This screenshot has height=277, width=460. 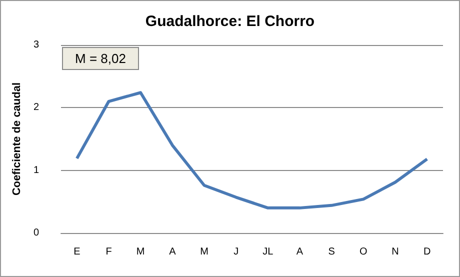 I want to click on x-tick-label: O, so click(x=364, y=252).